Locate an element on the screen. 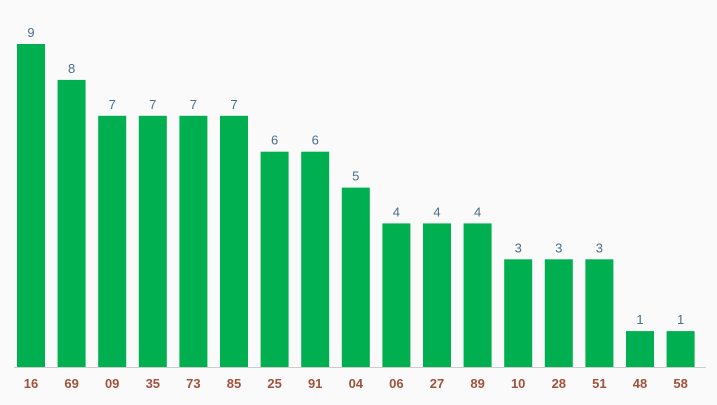 This screenshot has height=405, width=717. value-label-91: 6 is located at coordinates (315, 140).